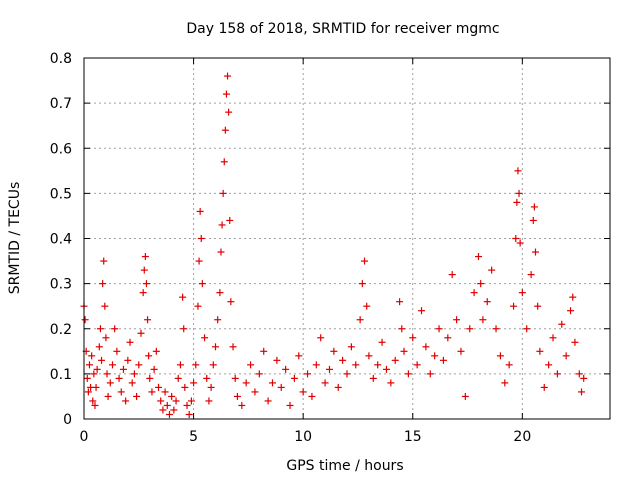  What do you see at coordinates (61, 104) in the screenshot?
I see `y-tick-label: 0.7` at bounding box center [61, 104].